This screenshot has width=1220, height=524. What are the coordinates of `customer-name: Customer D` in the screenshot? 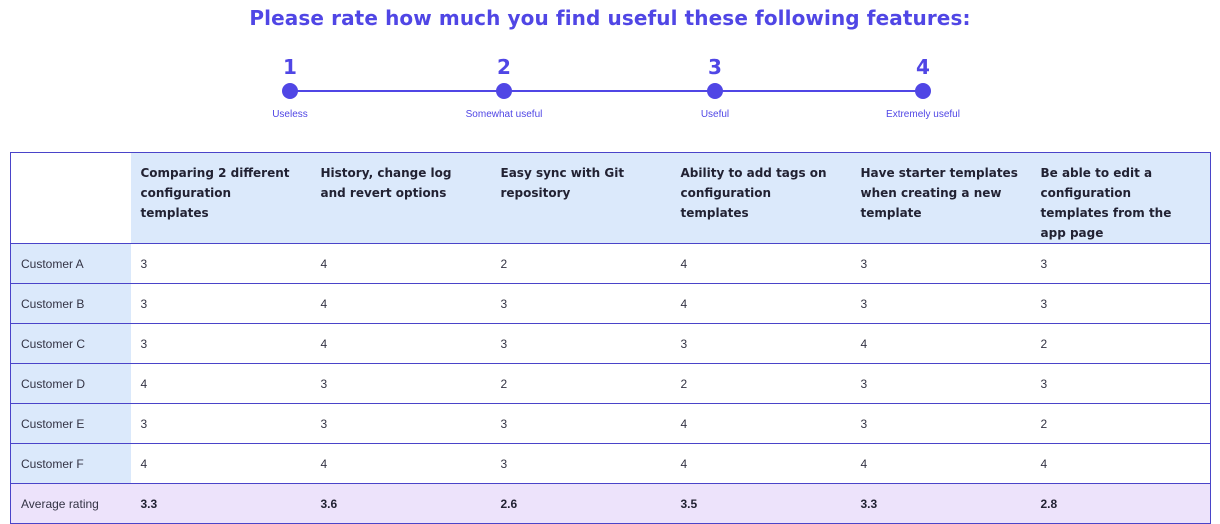 It's located at (70, 383).